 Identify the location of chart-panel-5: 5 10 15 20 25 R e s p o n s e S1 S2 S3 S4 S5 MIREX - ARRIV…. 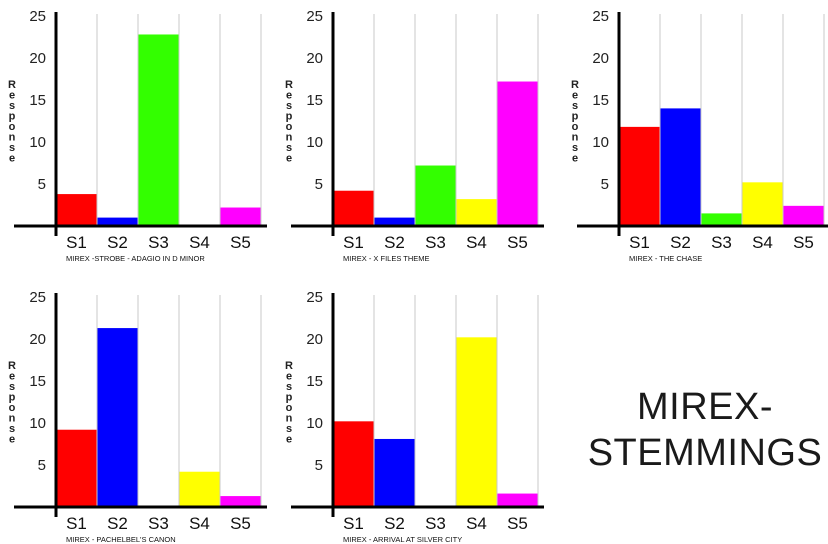
(414, 416).